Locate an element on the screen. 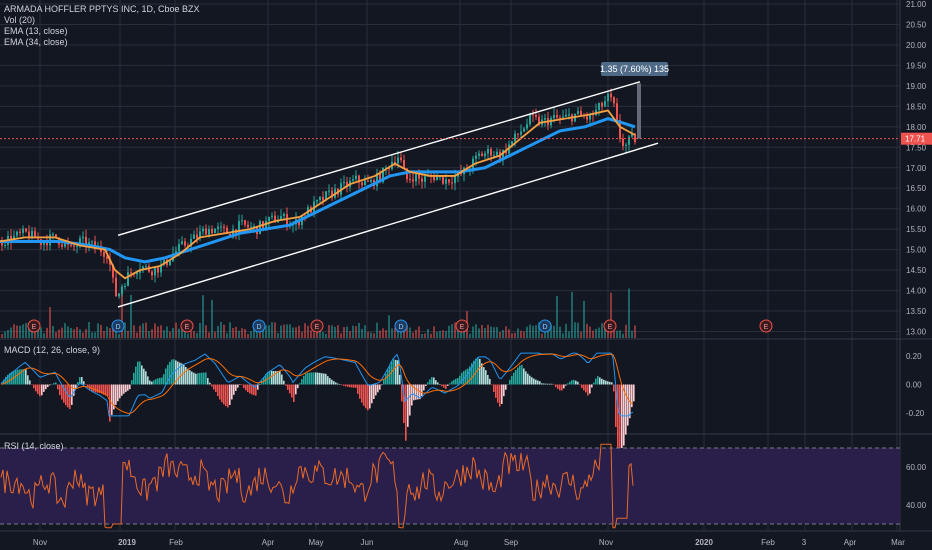 The height and width of the screenshot is (550, 932). macd-title: MACD (12, 26, close, 9) is located at coordinates (52, 350).